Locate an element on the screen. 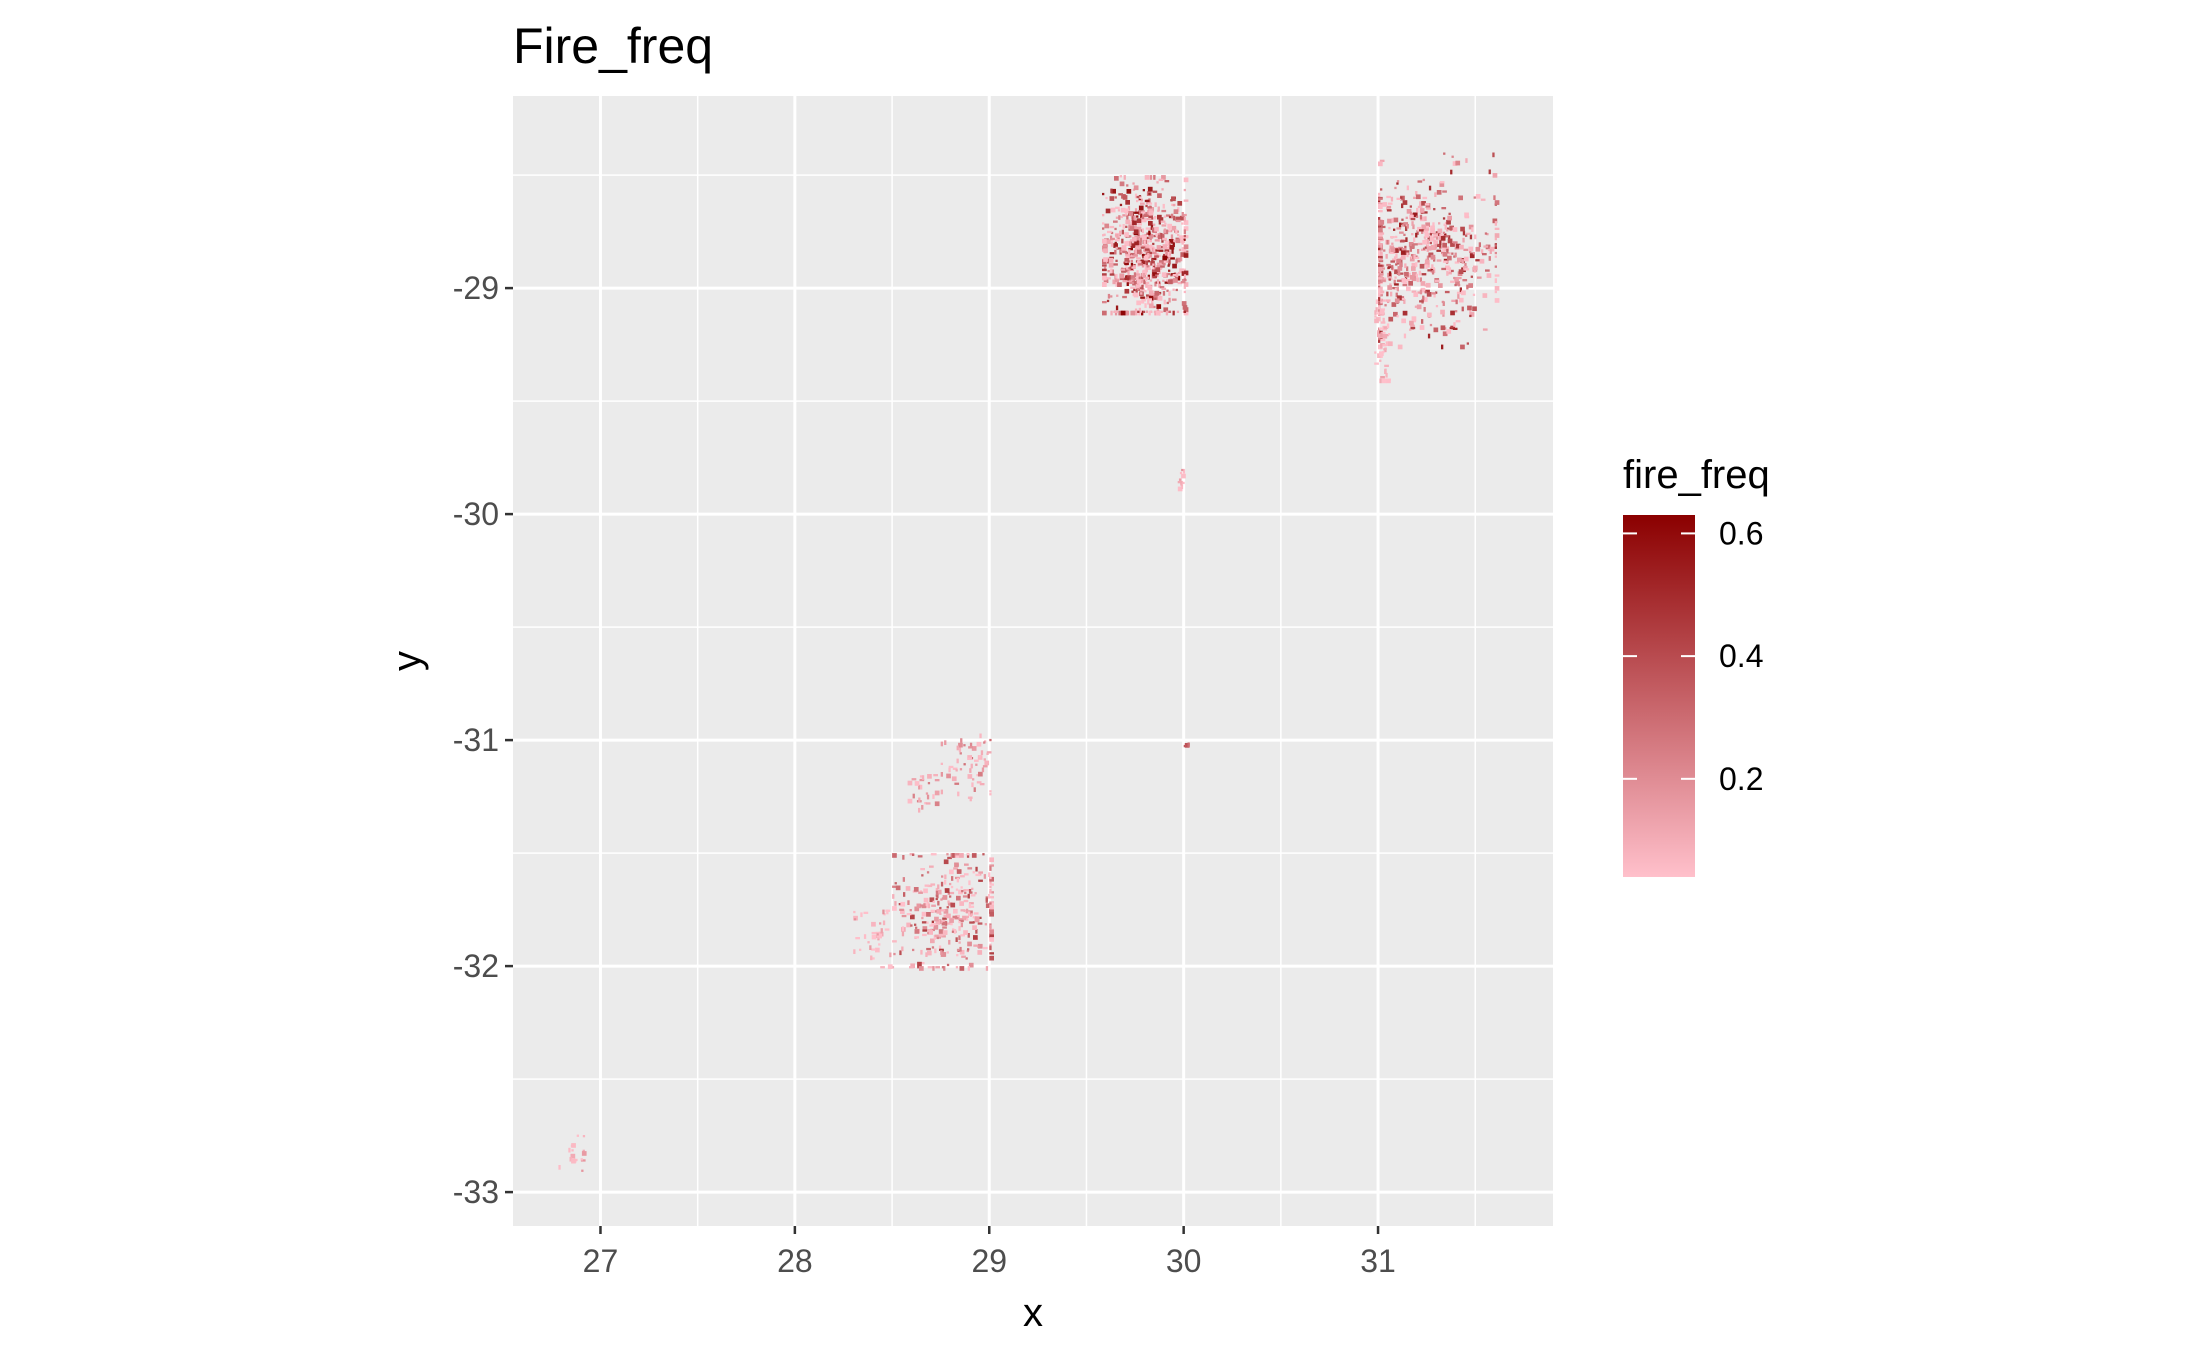 This screenshot has width=2186, height=1350. chart-title: Fire_freq is located at coordinates (613, 46).